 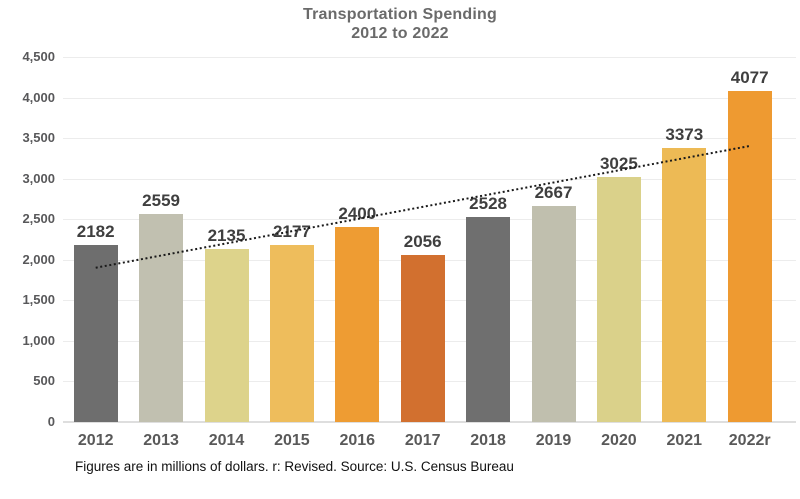 What do you see at coordinates (488, 203) in the screenshot?
I see `bar-value-label: 2528` at bounding box center [488, 203].